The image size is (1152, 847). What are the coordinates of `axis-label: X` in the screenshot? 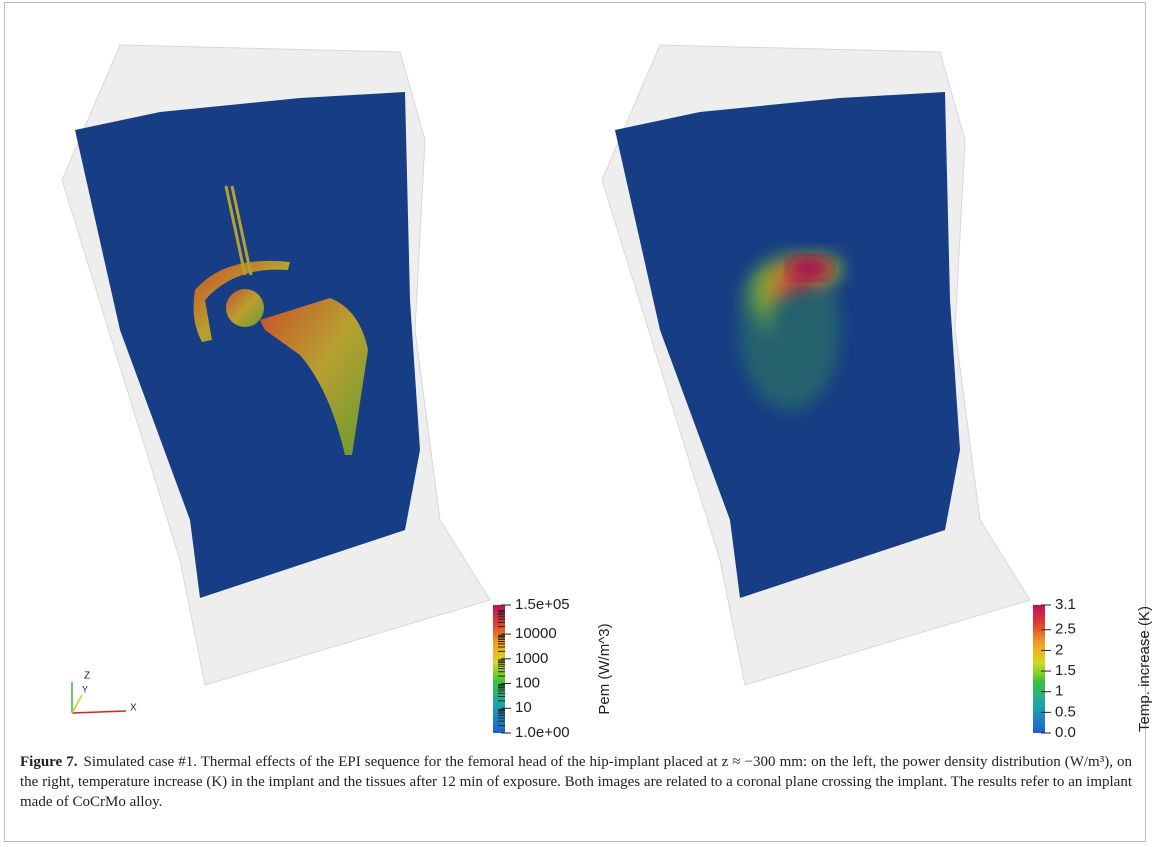 It's located at (133, 708).